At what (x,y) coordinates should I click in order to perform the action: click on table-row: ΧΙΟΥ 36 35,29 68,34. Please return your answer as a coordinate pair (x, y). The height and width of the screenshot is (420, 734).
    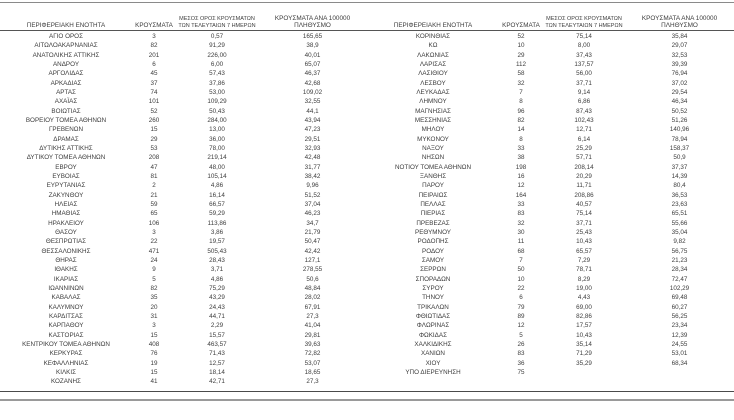
    Looking at the image, I should click on (550, 362).